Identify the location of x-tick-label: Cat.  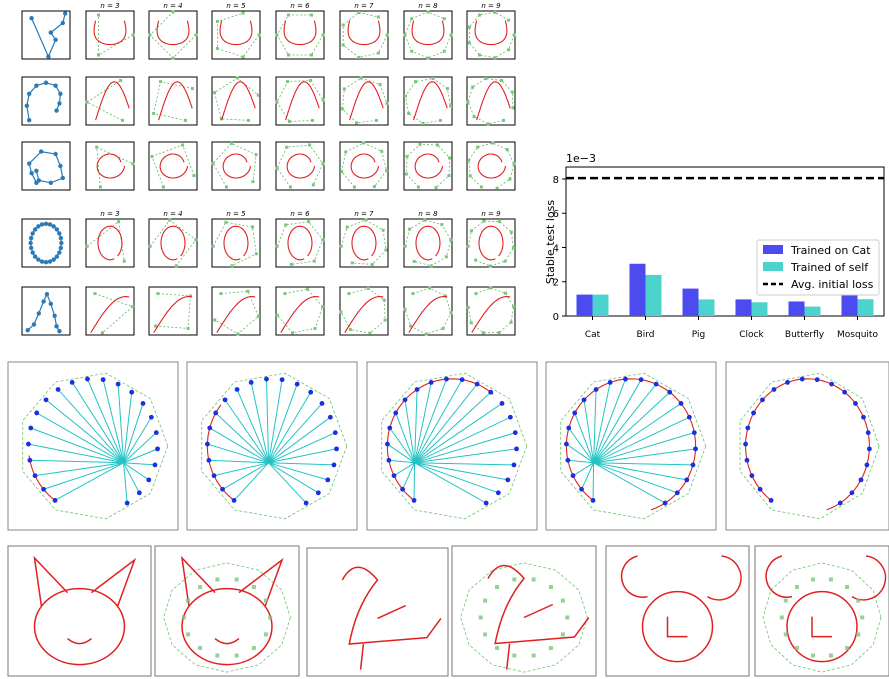
(593, 335).